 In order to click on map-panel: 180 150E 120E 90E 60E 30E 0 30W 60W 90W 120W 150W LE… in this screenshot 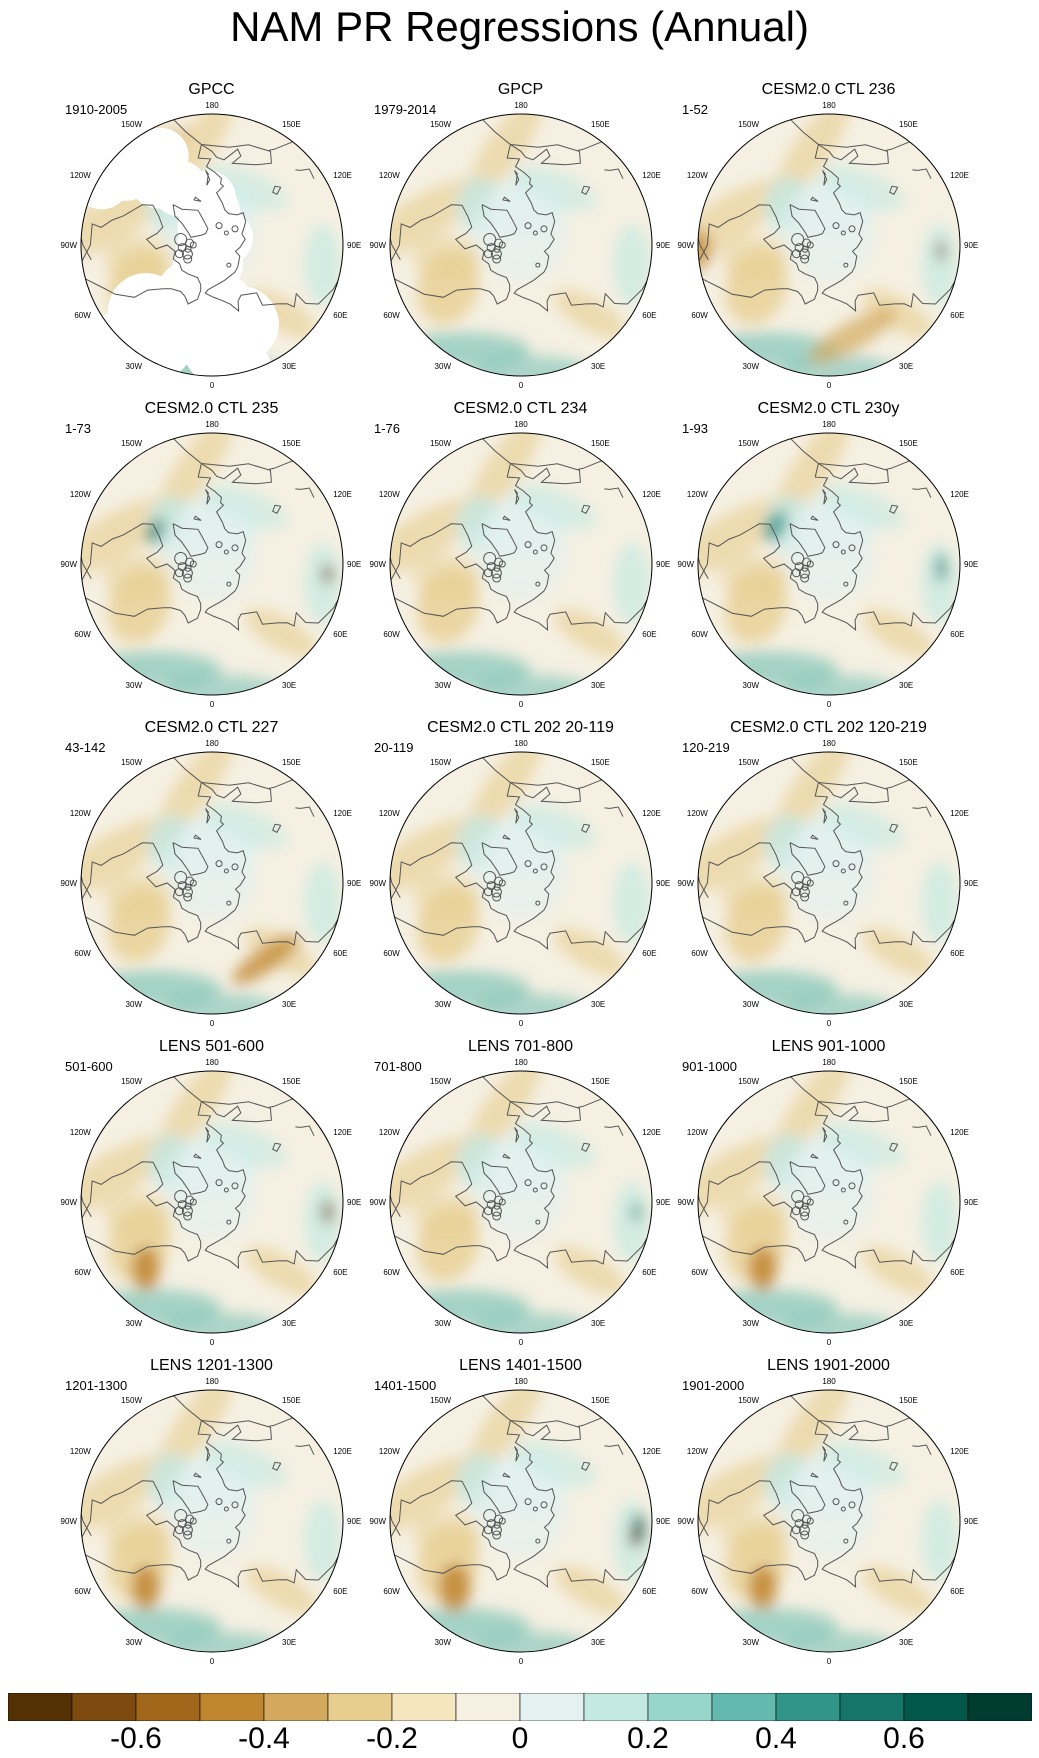, I will do `click(520, 1516)`.